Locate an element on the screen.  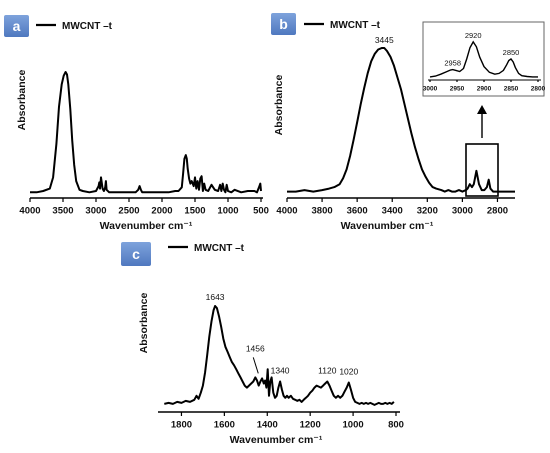
panel-b-legend-label: MWCNT –t is located at coordinates (355, 25).